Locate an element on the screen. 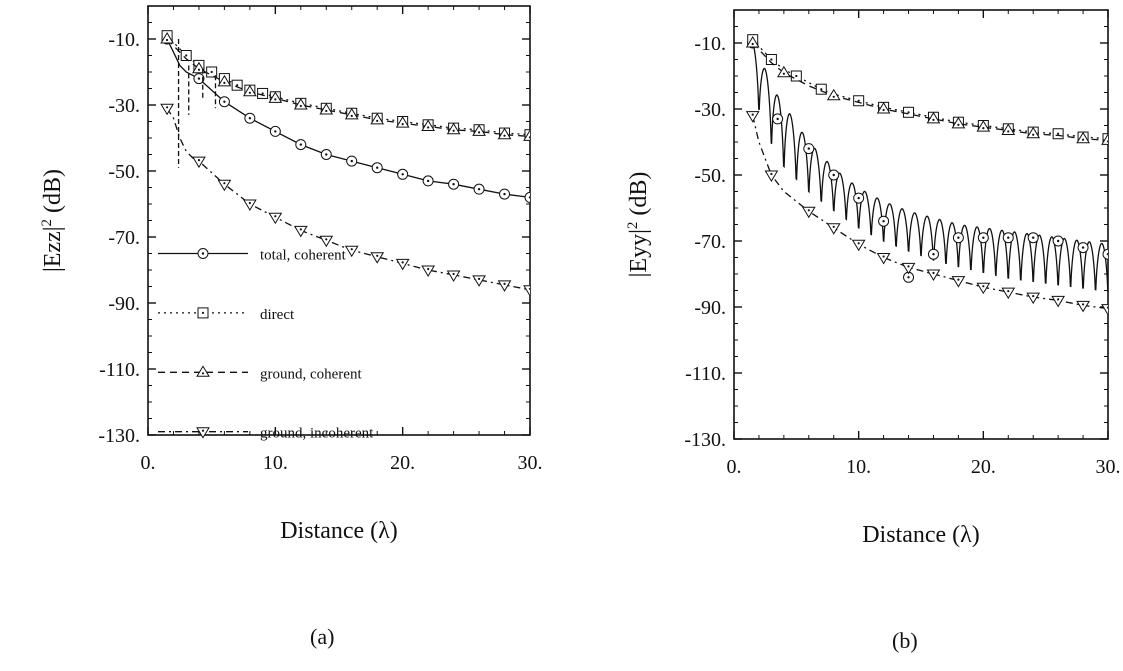  y-tick-label: -110. is located at coordinates (119, 370).